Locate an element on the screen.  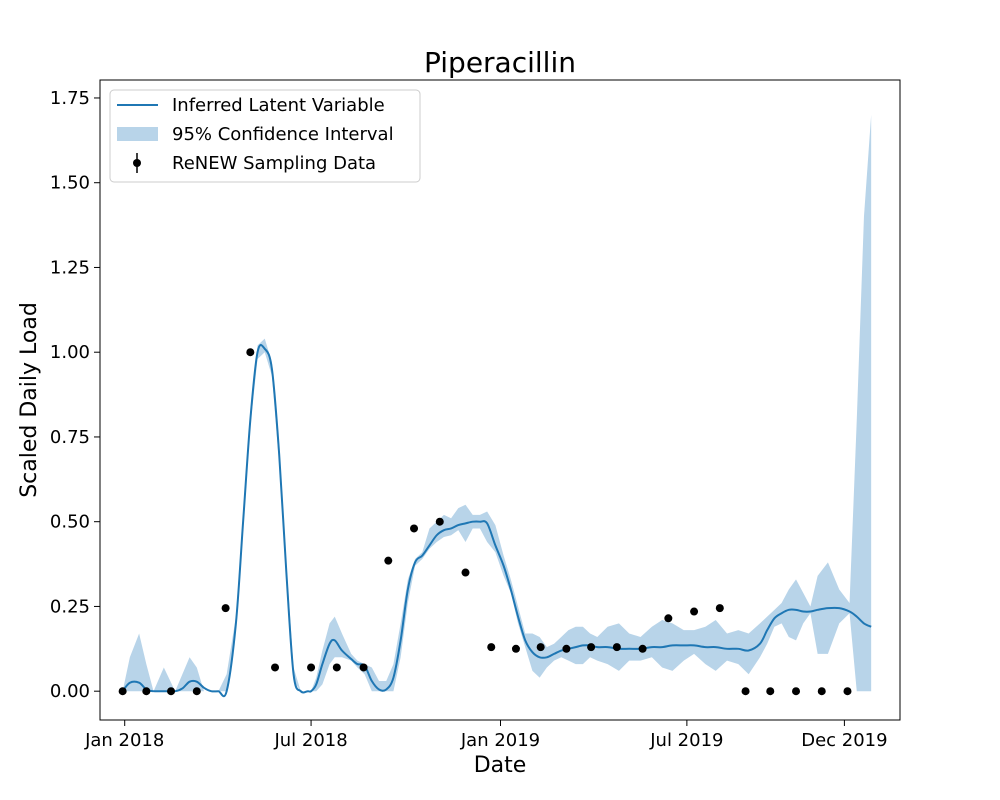
y-tick-label: 0.25 is located at coordinates (70, 606).